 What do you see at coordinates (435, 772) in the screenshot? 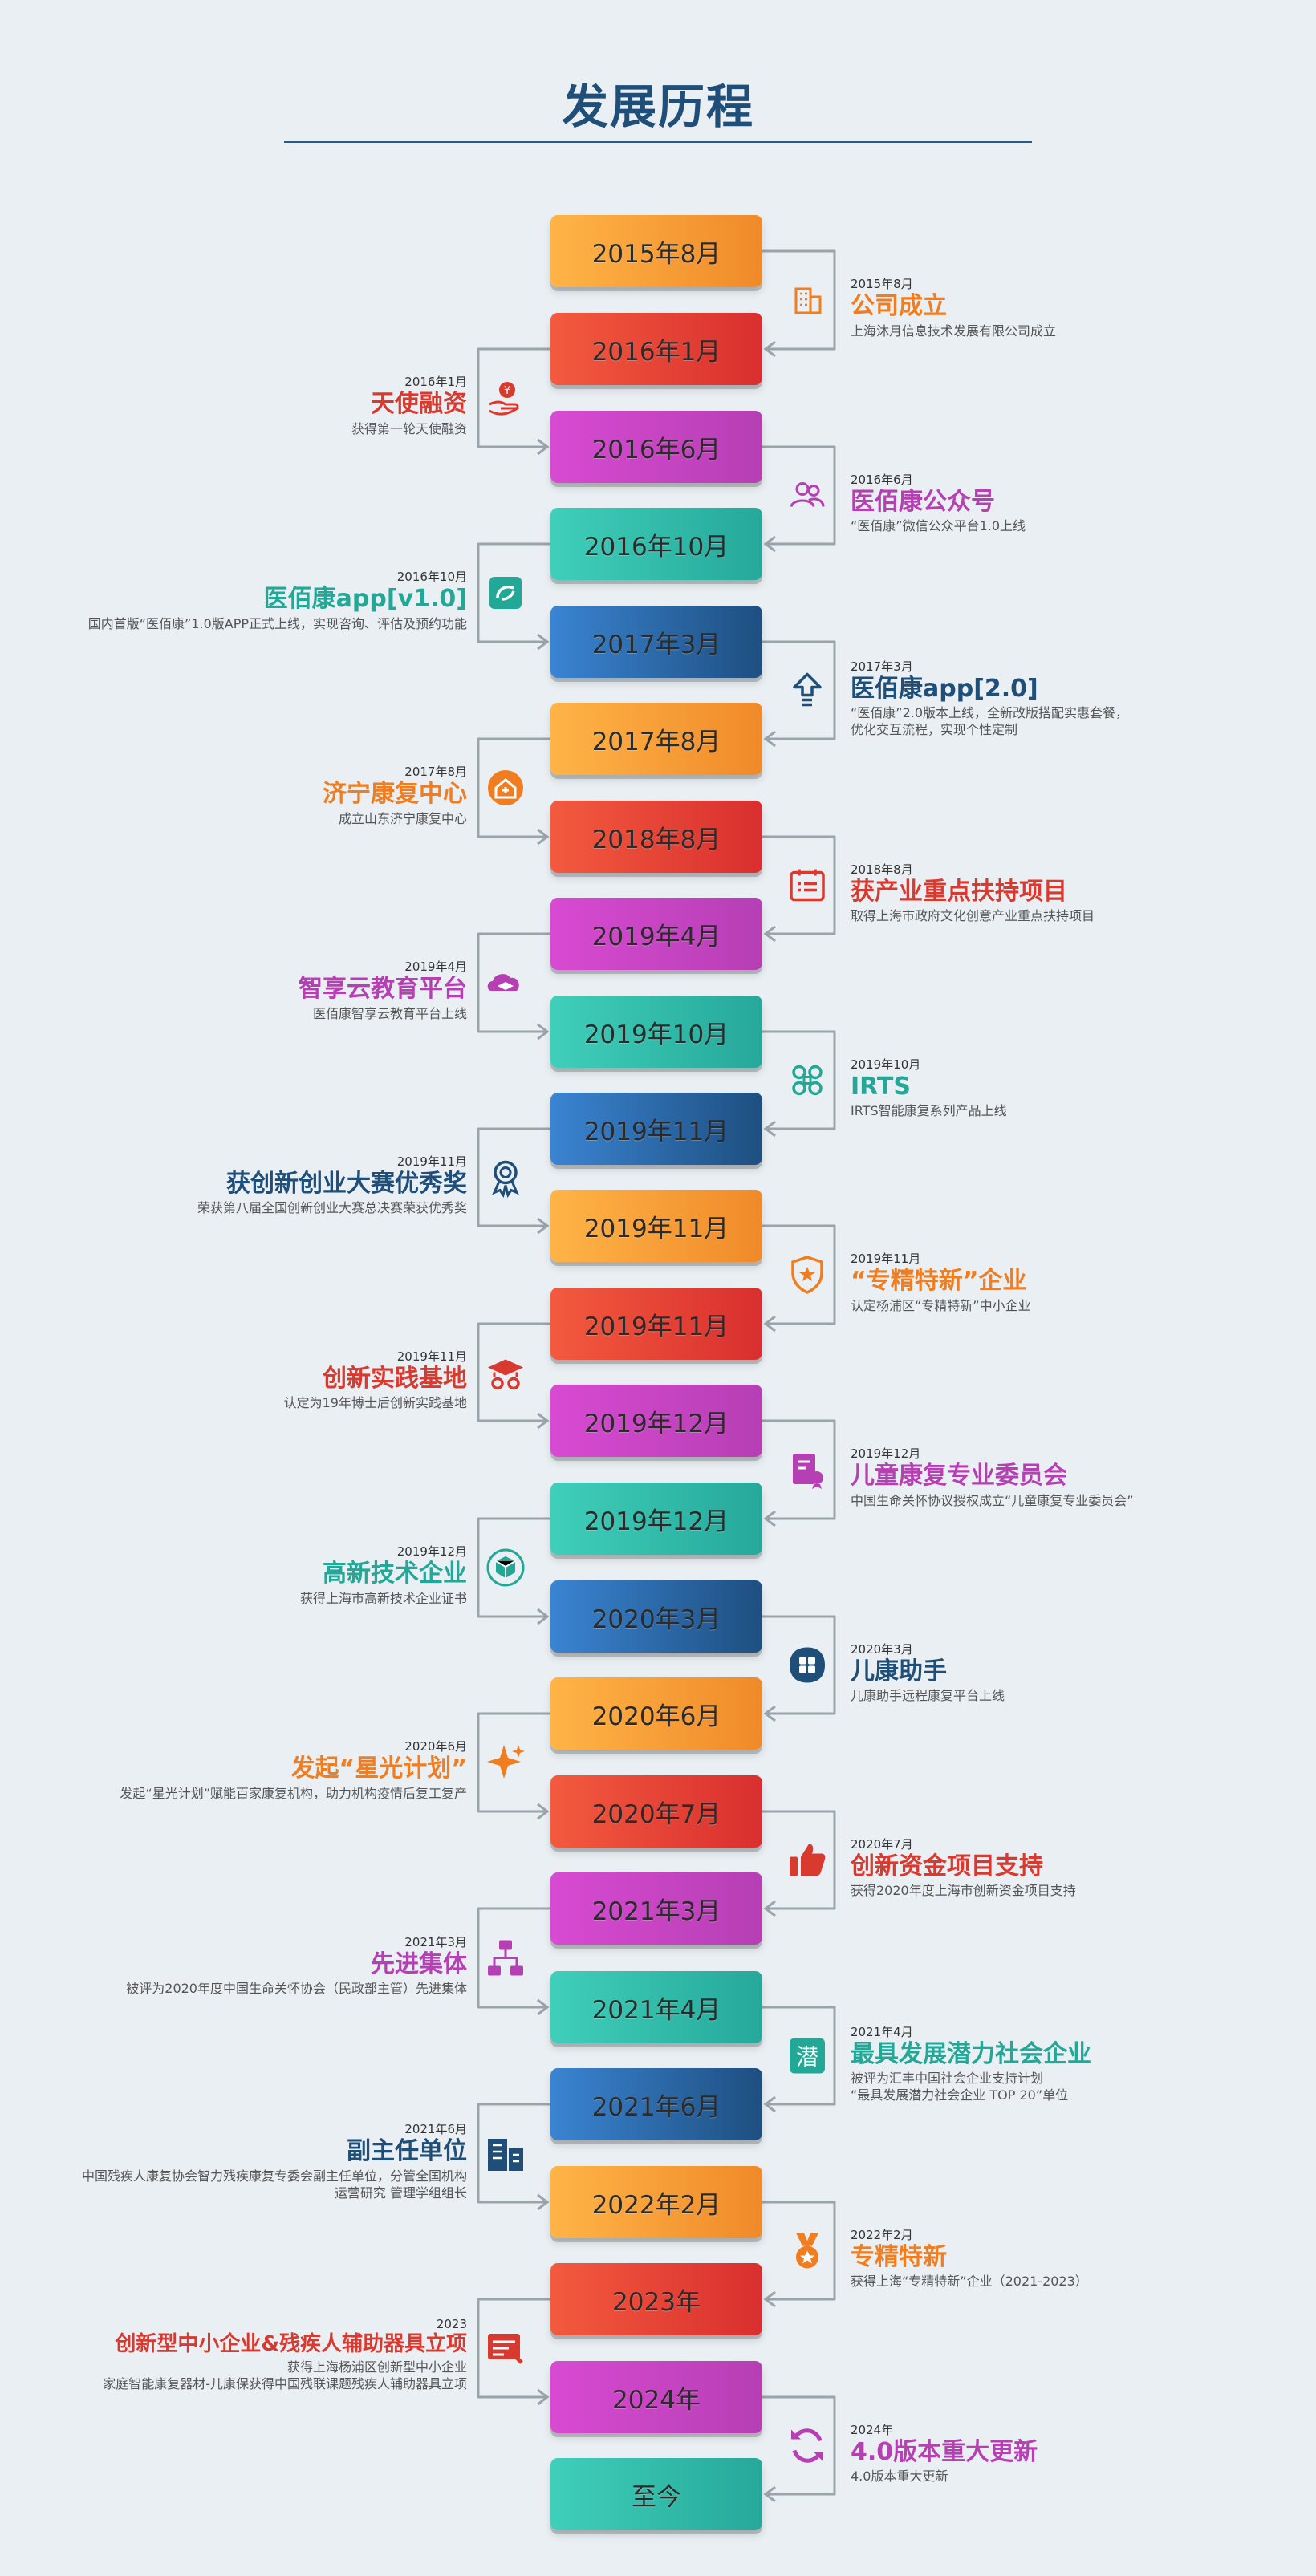
I see `milestone-date: 2017年8月` at bounding box center [435, 772].